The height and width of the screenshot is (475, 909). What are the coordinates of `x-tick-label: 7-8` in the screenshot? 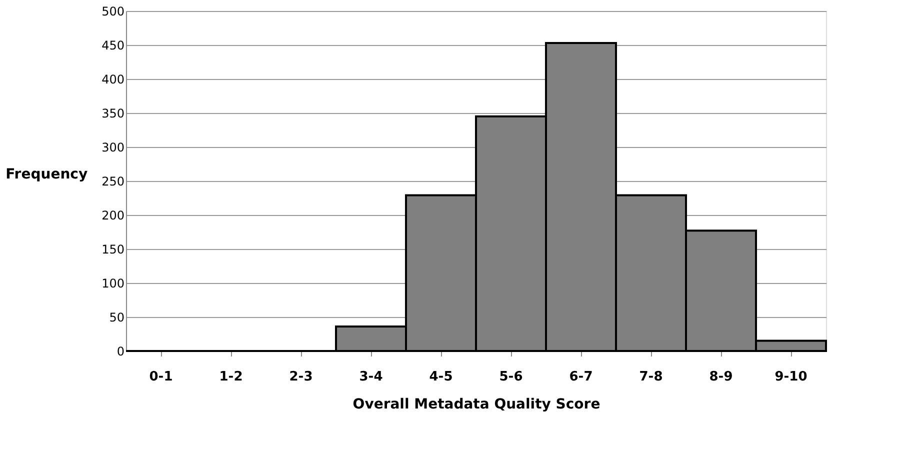 It's located at (651, 377).